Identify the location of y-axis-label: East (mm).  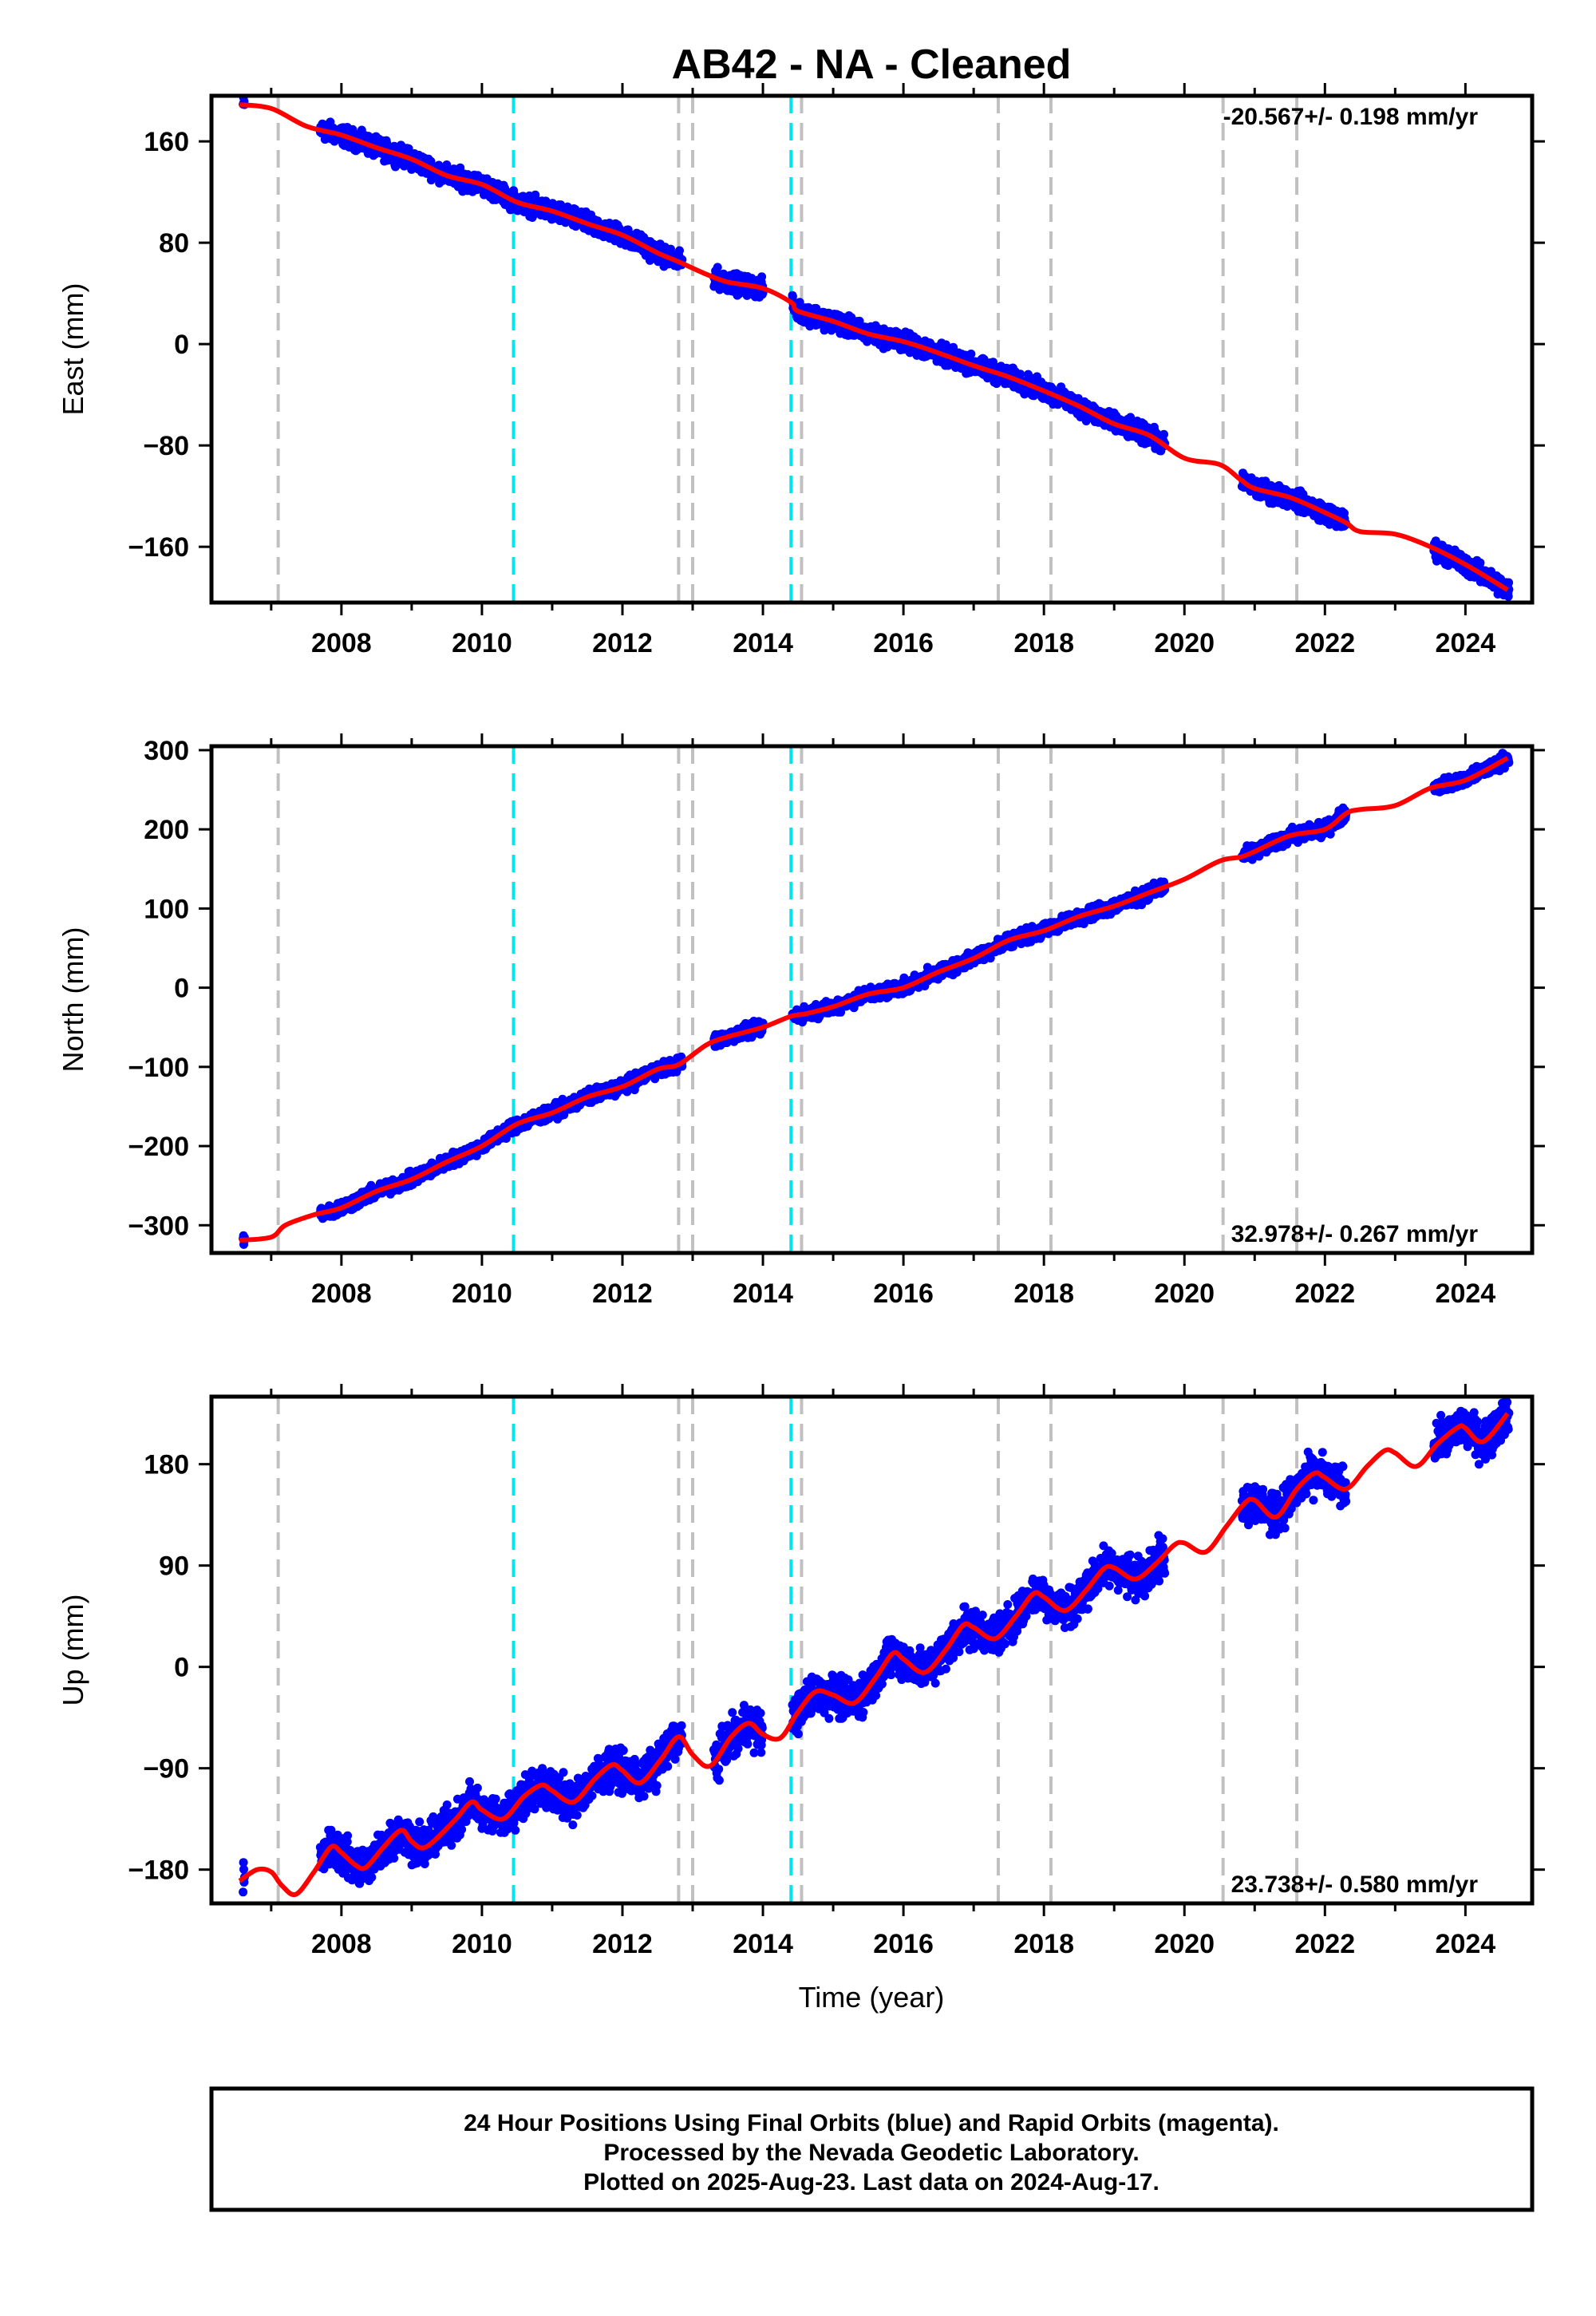
(73, 349).